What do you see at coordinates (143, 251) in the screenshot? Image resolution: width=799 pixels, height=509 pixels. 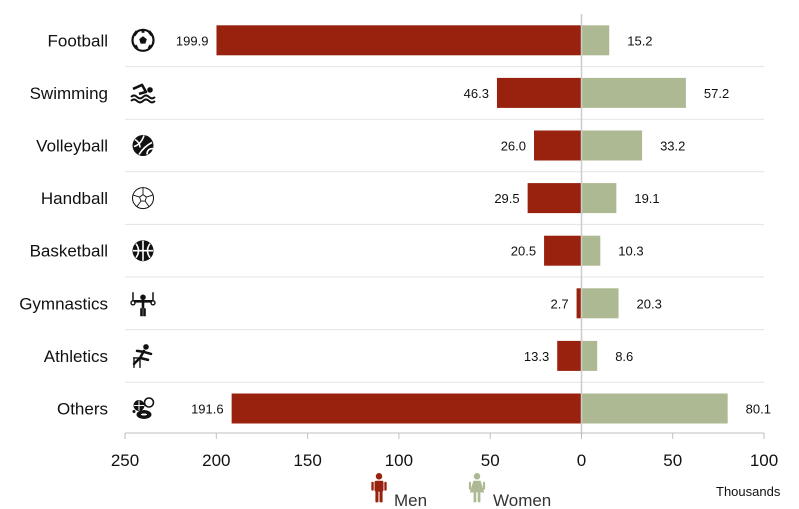 I see `basketball-icon` at bounding box center [143, 251].